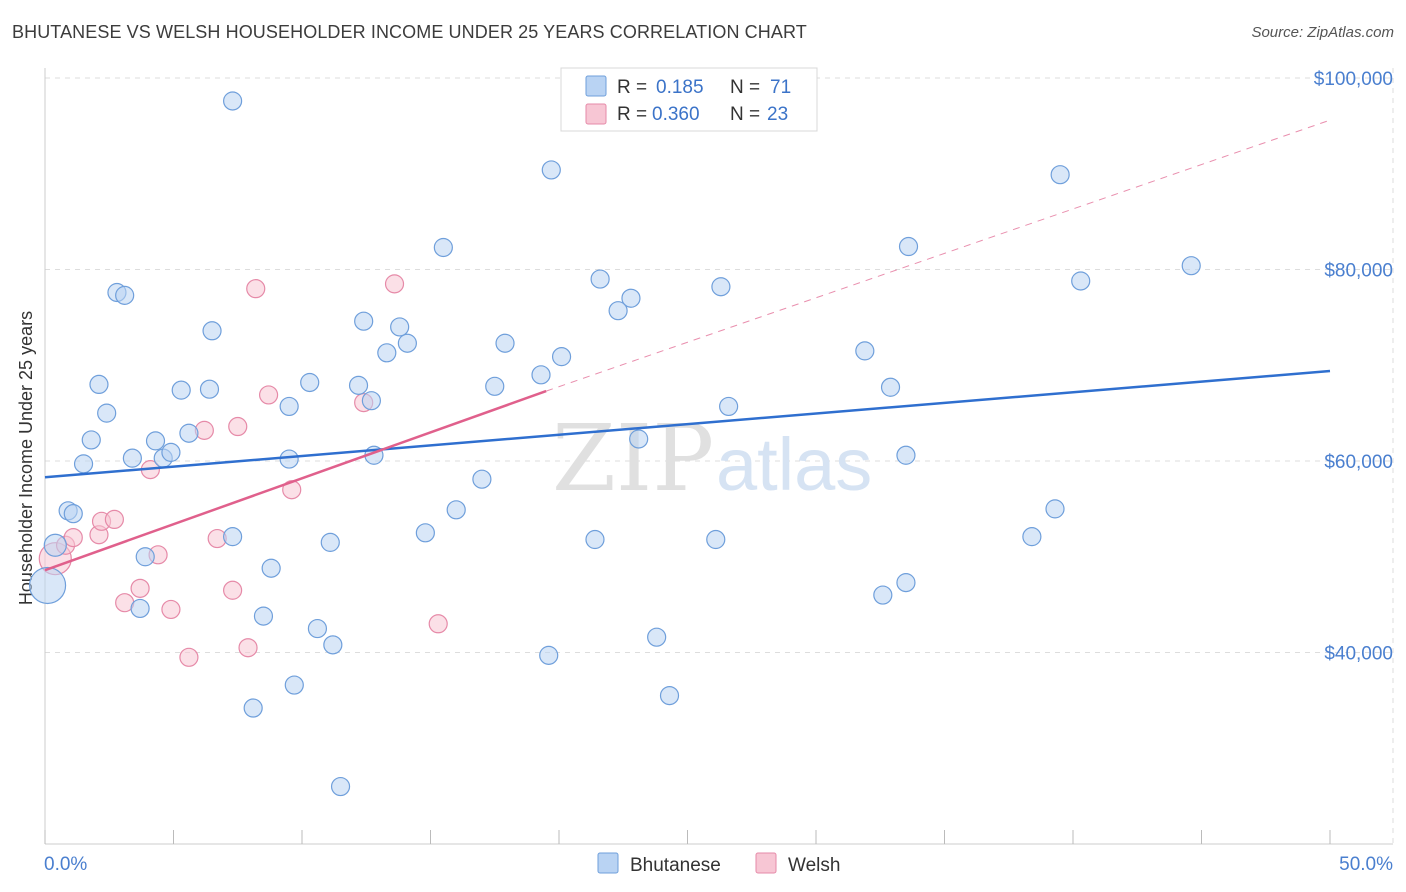  Describe the element at coordinates (295, 480) in the screenshot. I see `welsh-trend-line` at that location.